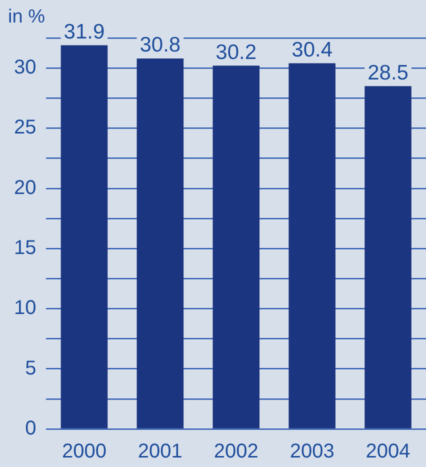 The height and width of the screenshot is (467, 426). Describe the element at coordinates (160, 45) in the screenshot. I see `data-label: 30.8` at that location.